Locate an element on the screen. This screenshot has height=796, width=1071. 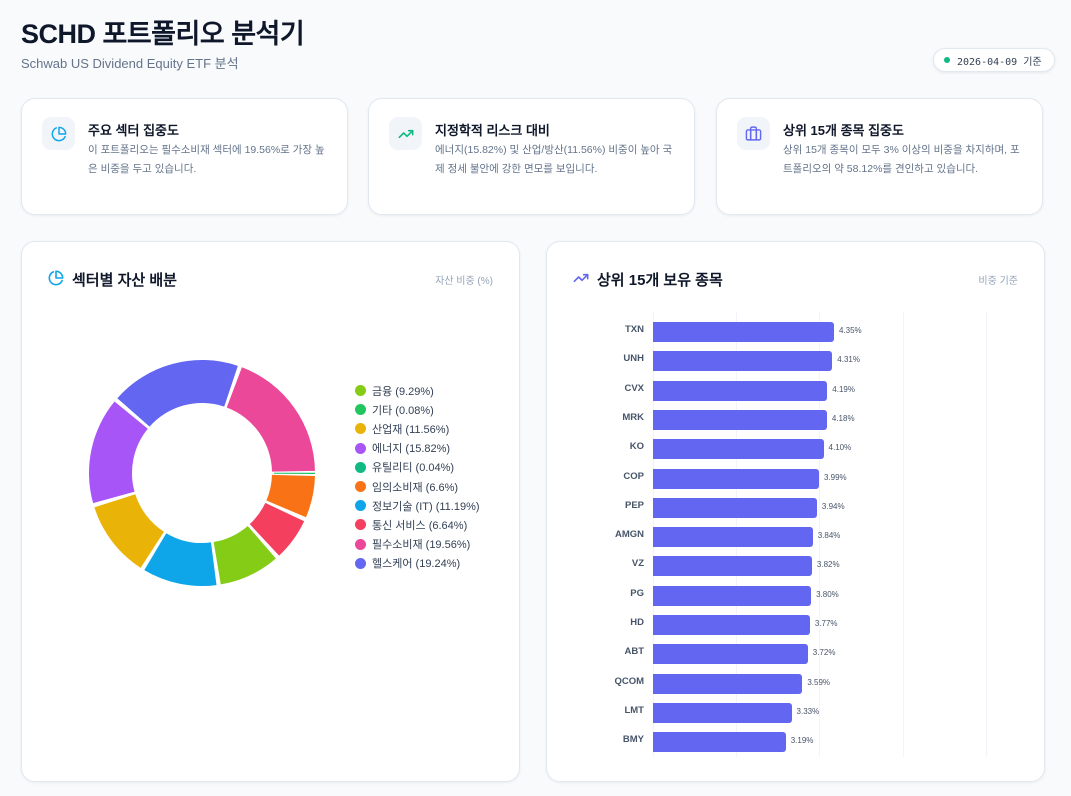
bar-value-label: 3.19% is located at coordinates (802, 741).